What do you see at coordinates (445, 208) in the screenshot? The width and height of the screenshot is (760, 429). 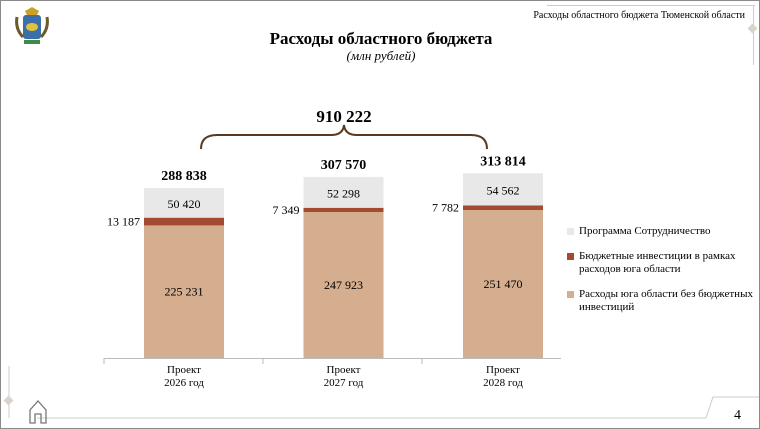 I see `data-label: 7 782` at bounding box center [445, 208].